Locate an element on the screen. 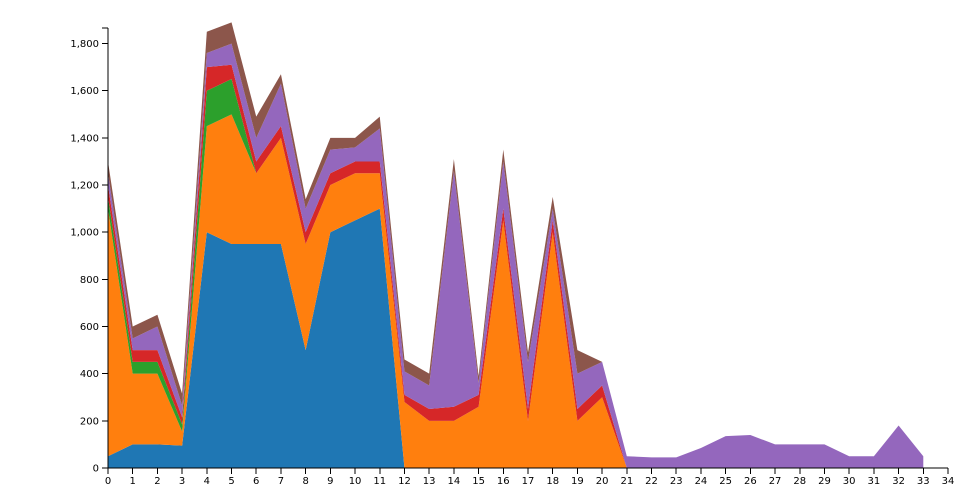  y-axis: 0 200 400 600 800 1,000 1,200 1,400 1,600 1,800 is located at coordinates (89, 251).